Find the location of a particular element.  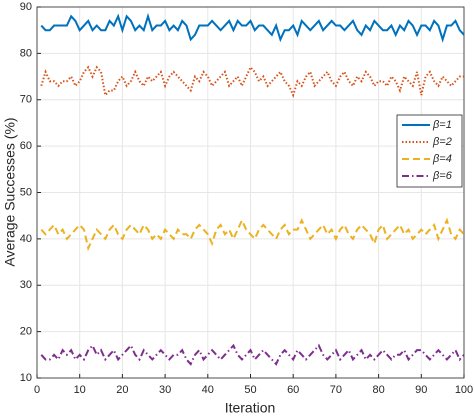

y-axis-label: Average Successes (%) is located at coordinates (10, 191).